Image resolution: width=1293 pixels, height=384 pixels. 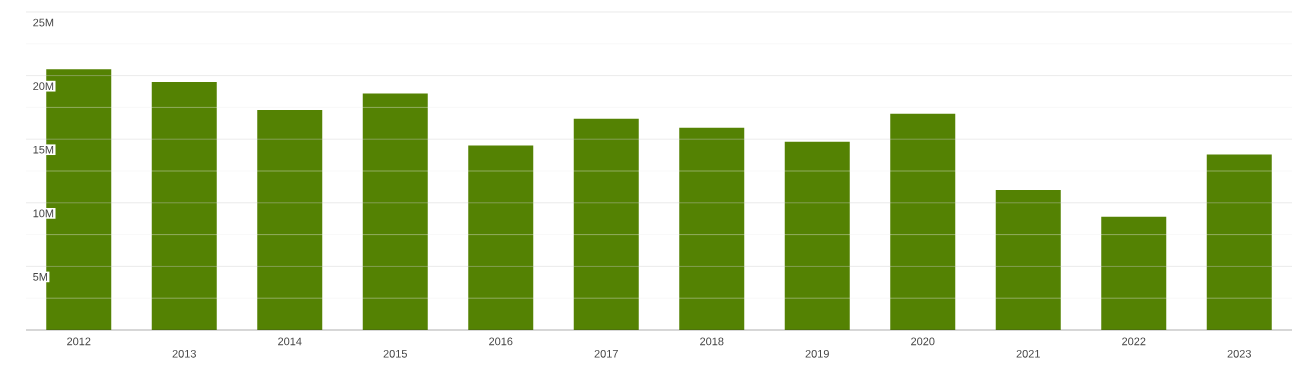 I want to click on x-tick-label: 2013, so click(x=184, y=353).